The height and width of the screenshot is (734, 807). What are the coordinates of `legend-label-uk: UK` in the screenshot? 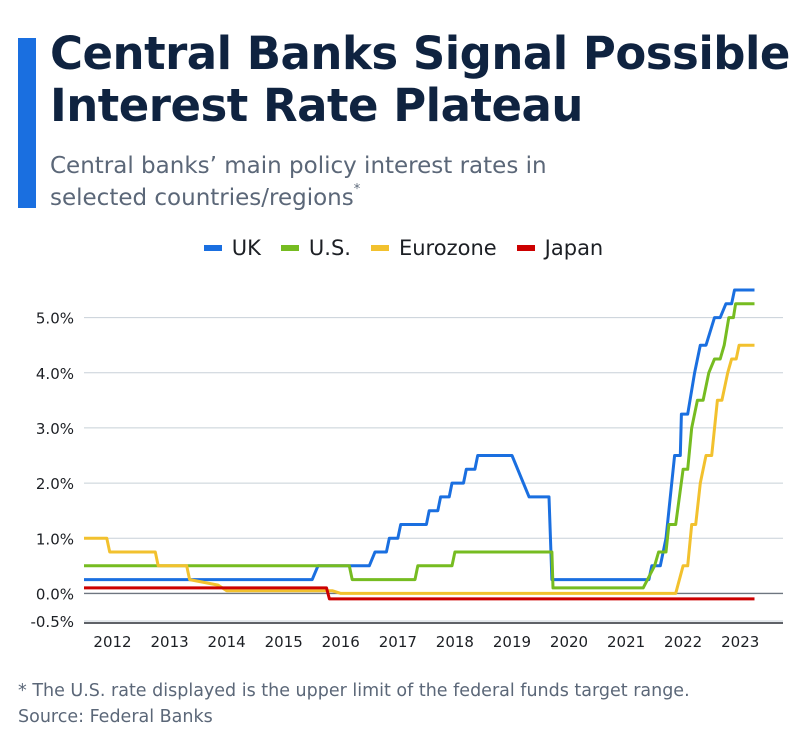 It's located at (246, 248).